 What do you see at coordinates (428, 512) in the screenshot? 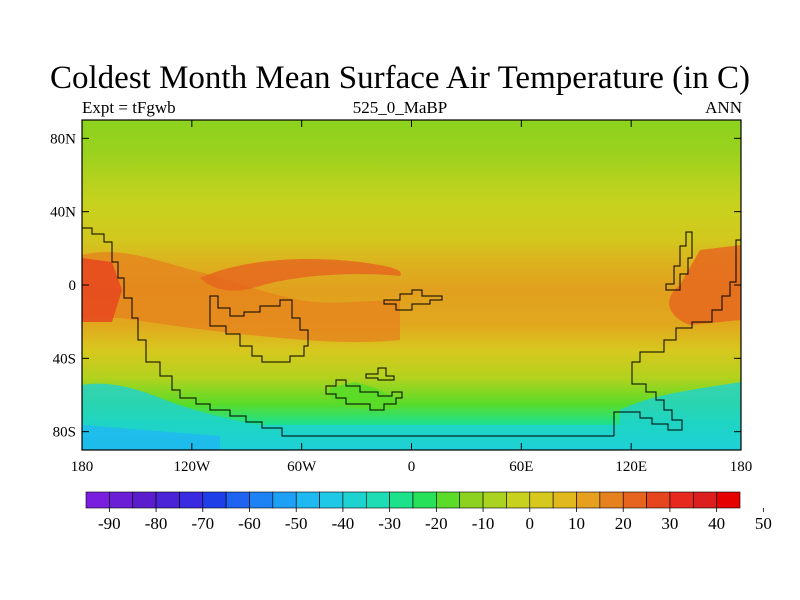
I see `colorbar: -90 -80 -70 -60 -50 -40 -30 -20 -10 0 10 20 30 40 50` at bounding box center [428, 512].